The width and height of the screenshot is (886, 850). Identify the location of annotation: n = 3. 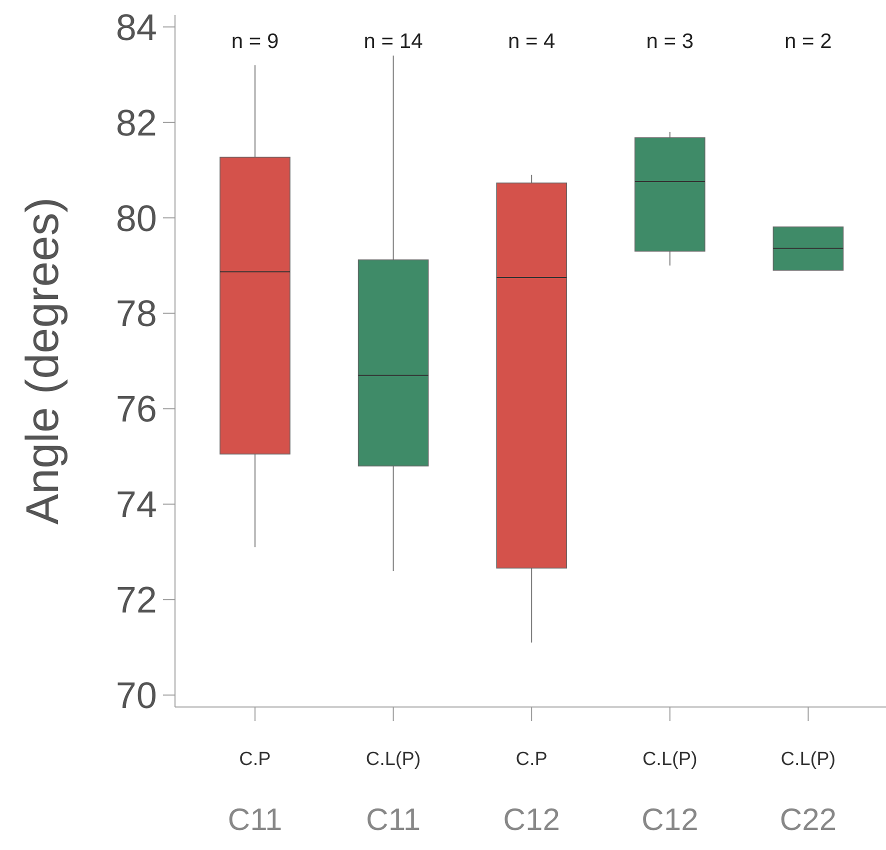
(670, 41).